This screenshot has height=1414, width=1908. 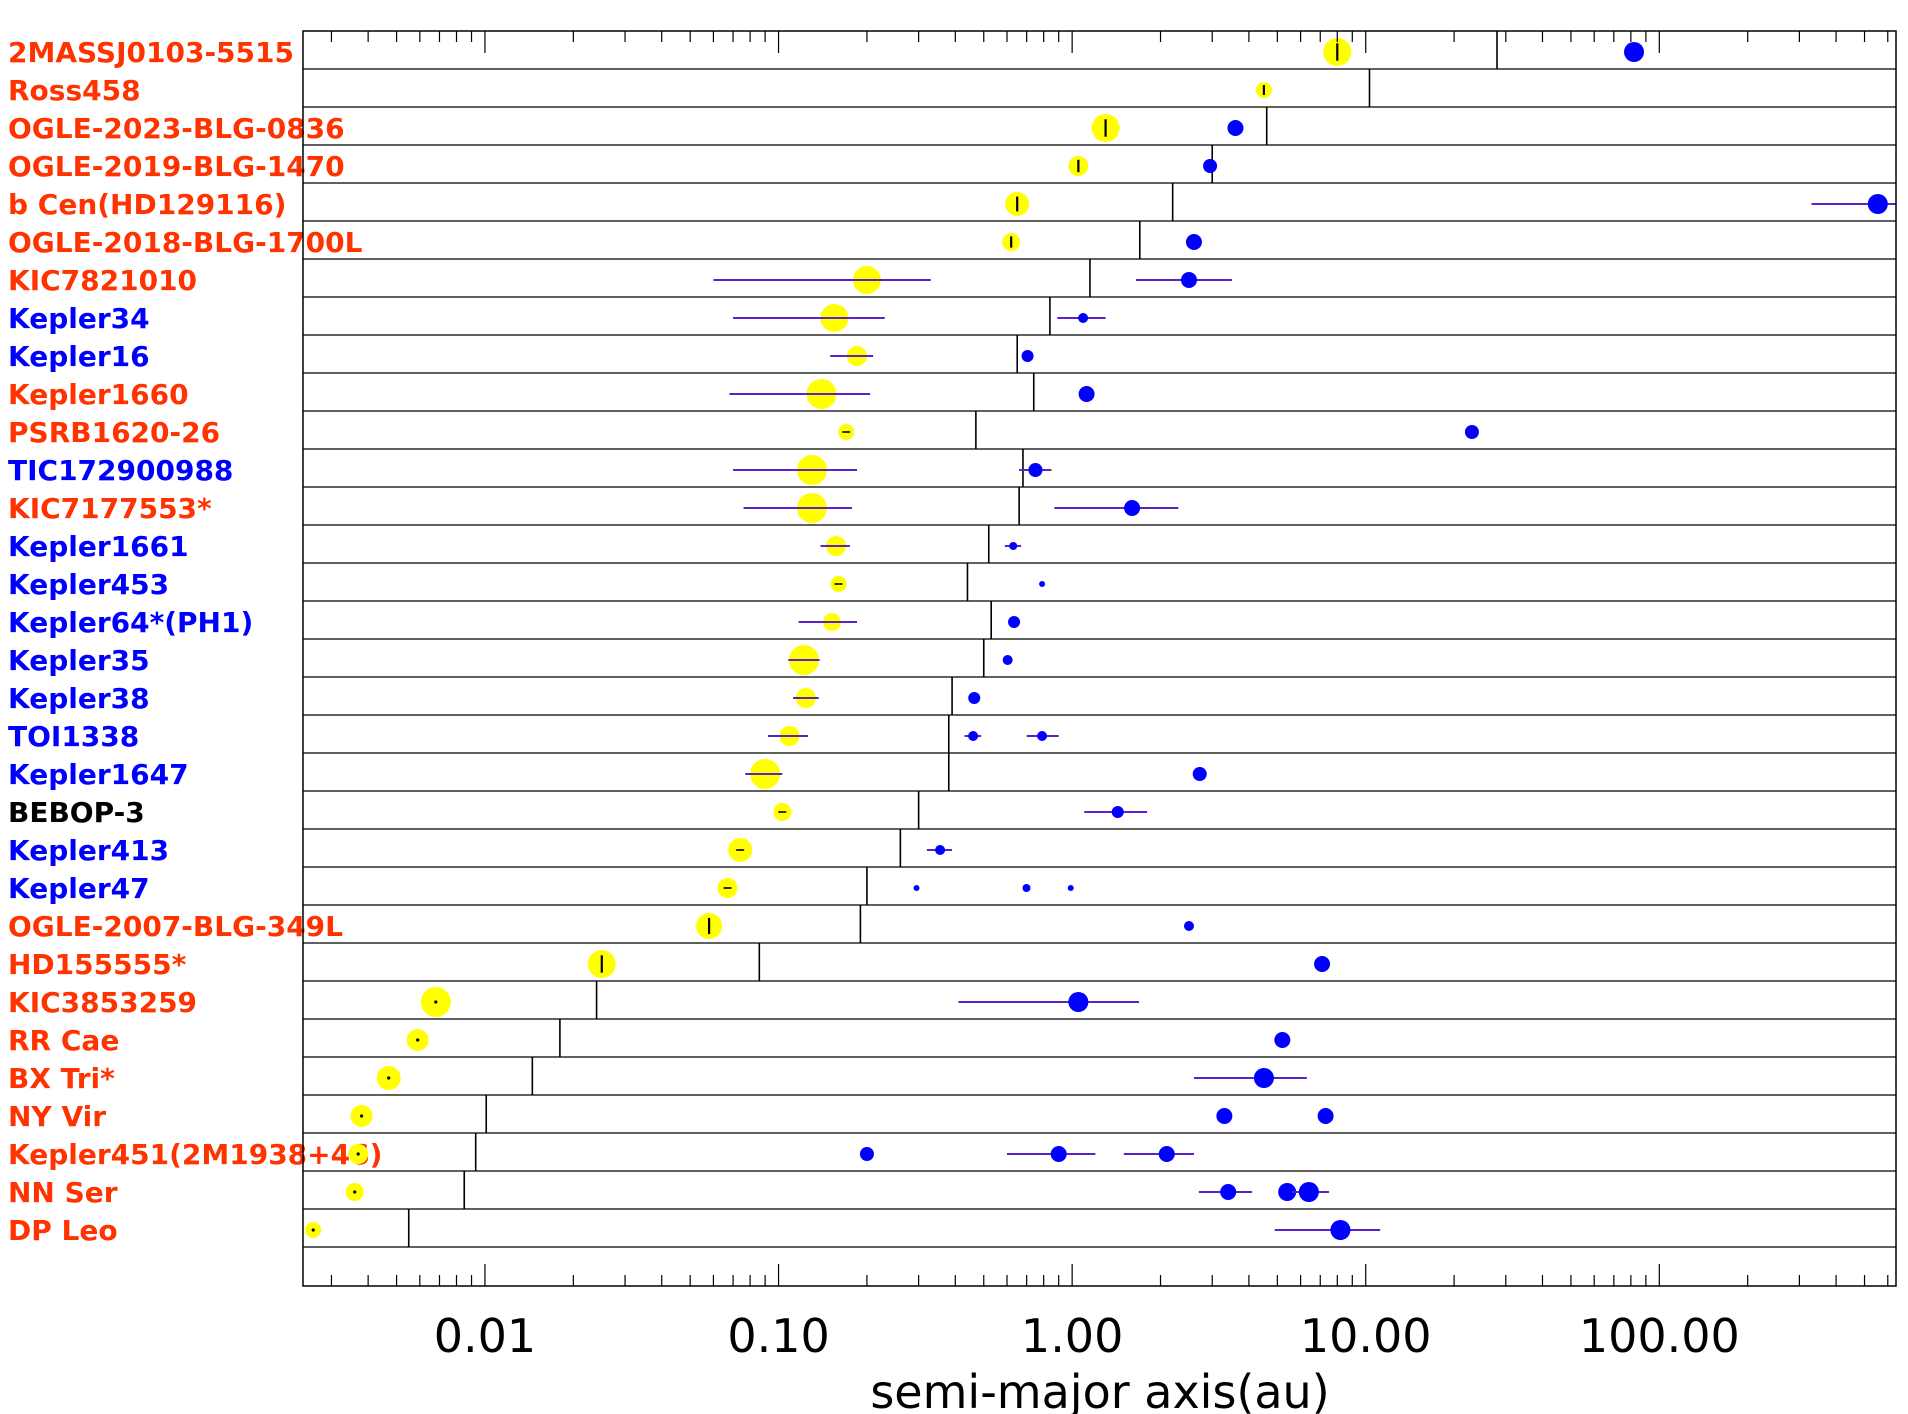 What do you see at coordinates (79, 356) in the screenshot?
I see `system-label: Kepler16` at bounding box center [79, 356].